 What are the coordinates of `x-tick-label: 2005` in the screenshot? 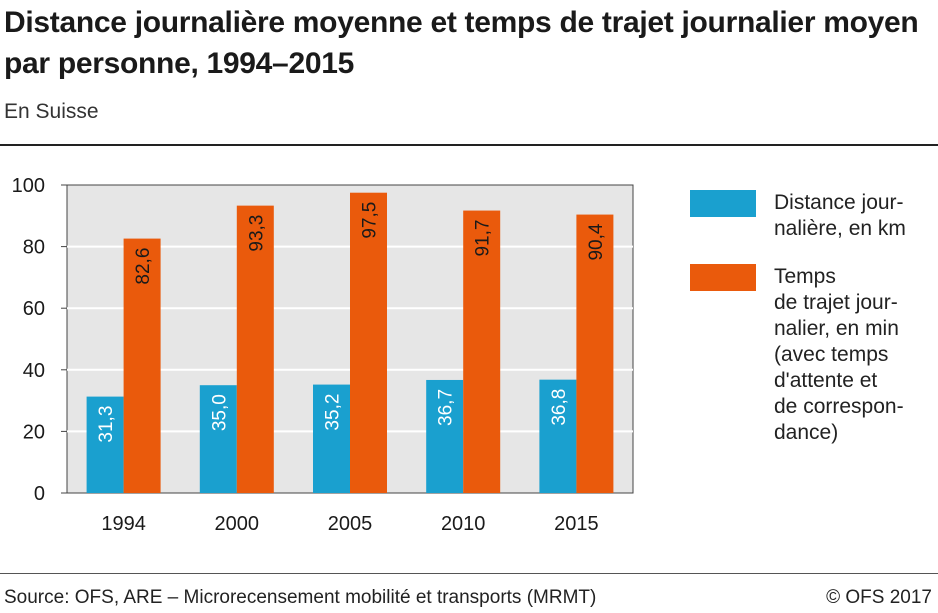 It's located at (350, 524).